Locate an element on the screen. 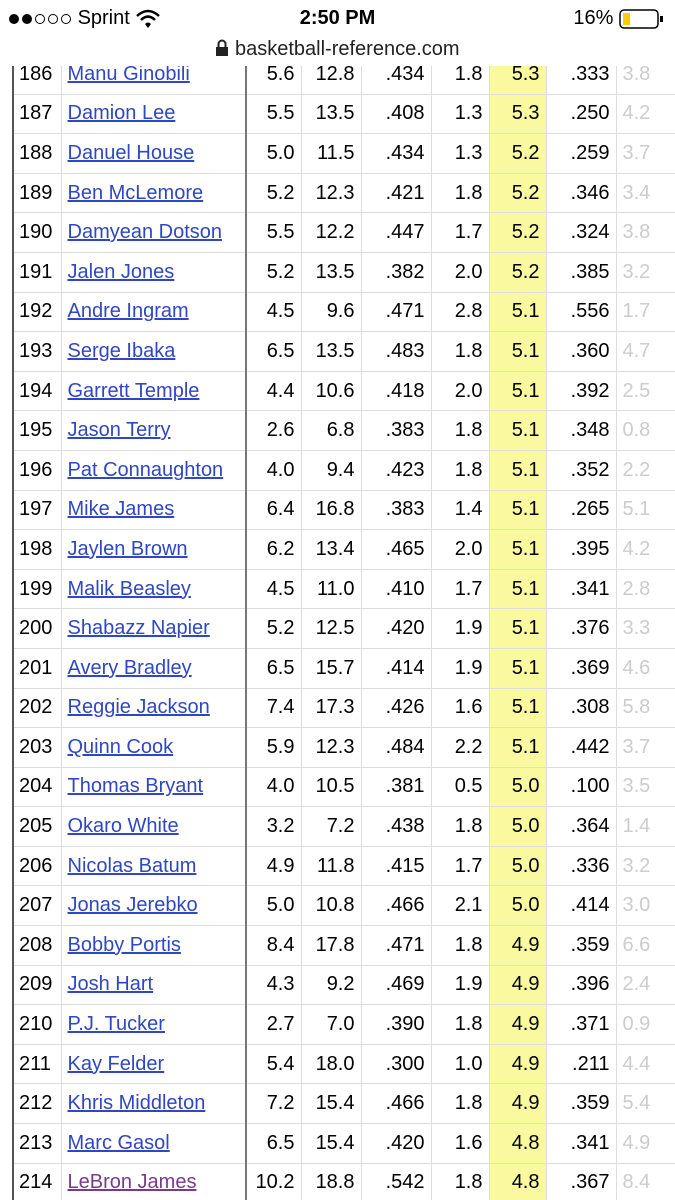 This screenshot has height=1200, width=675. player-cell: Ben McLemore is located at coordinates (154, 193).